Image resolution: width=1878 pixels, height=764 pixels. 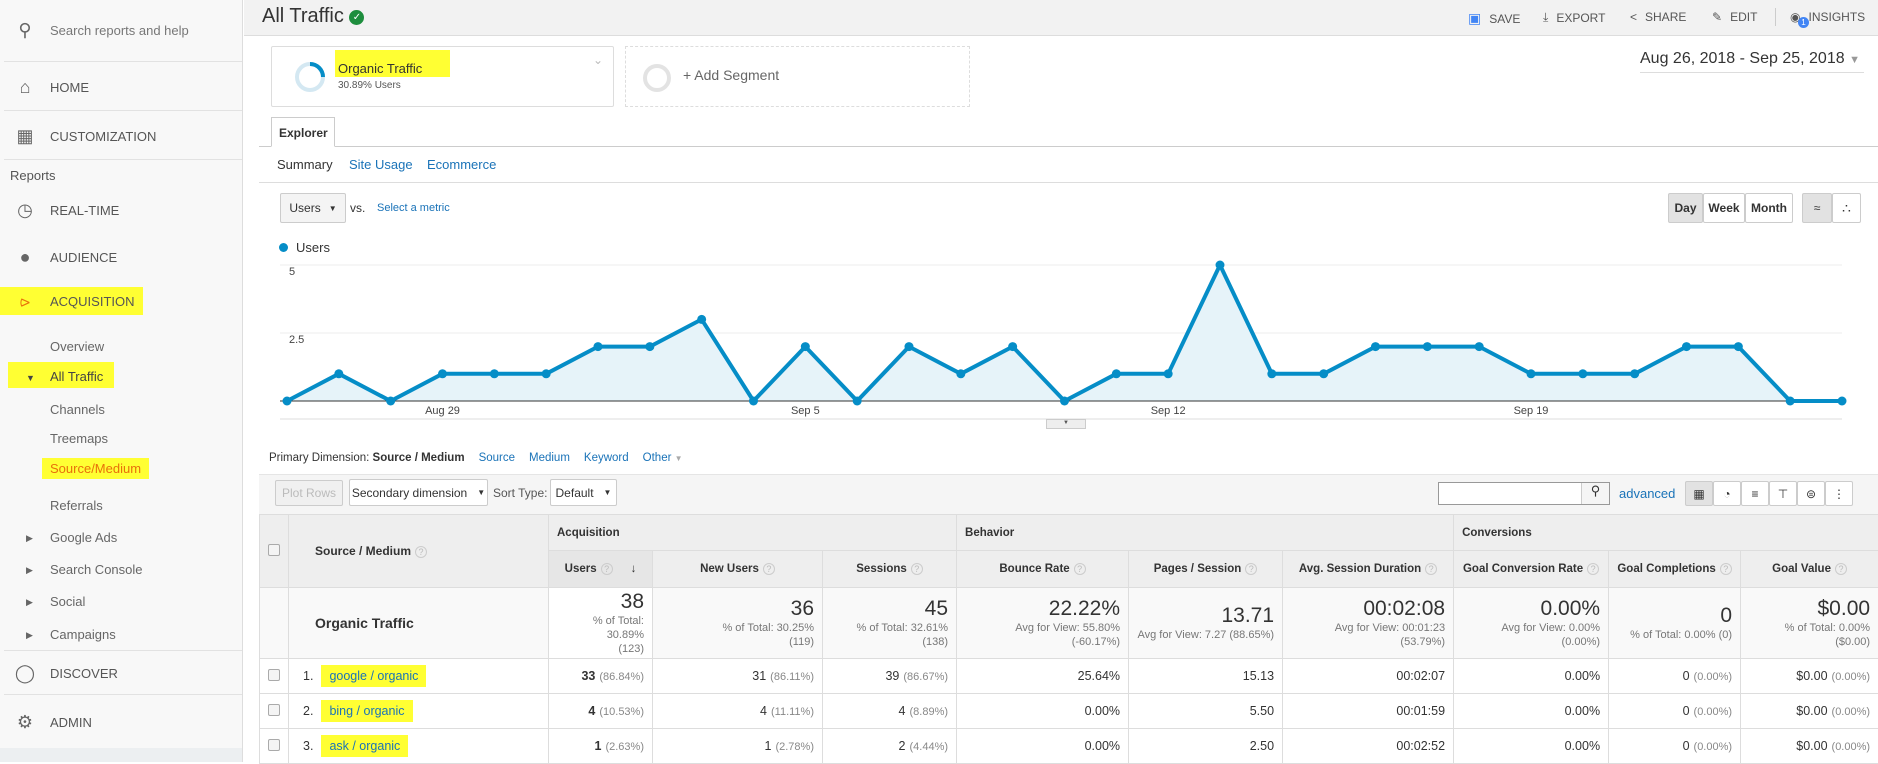 I want to click on pie-view-icon: ◔, so click(x=1727, y=493).